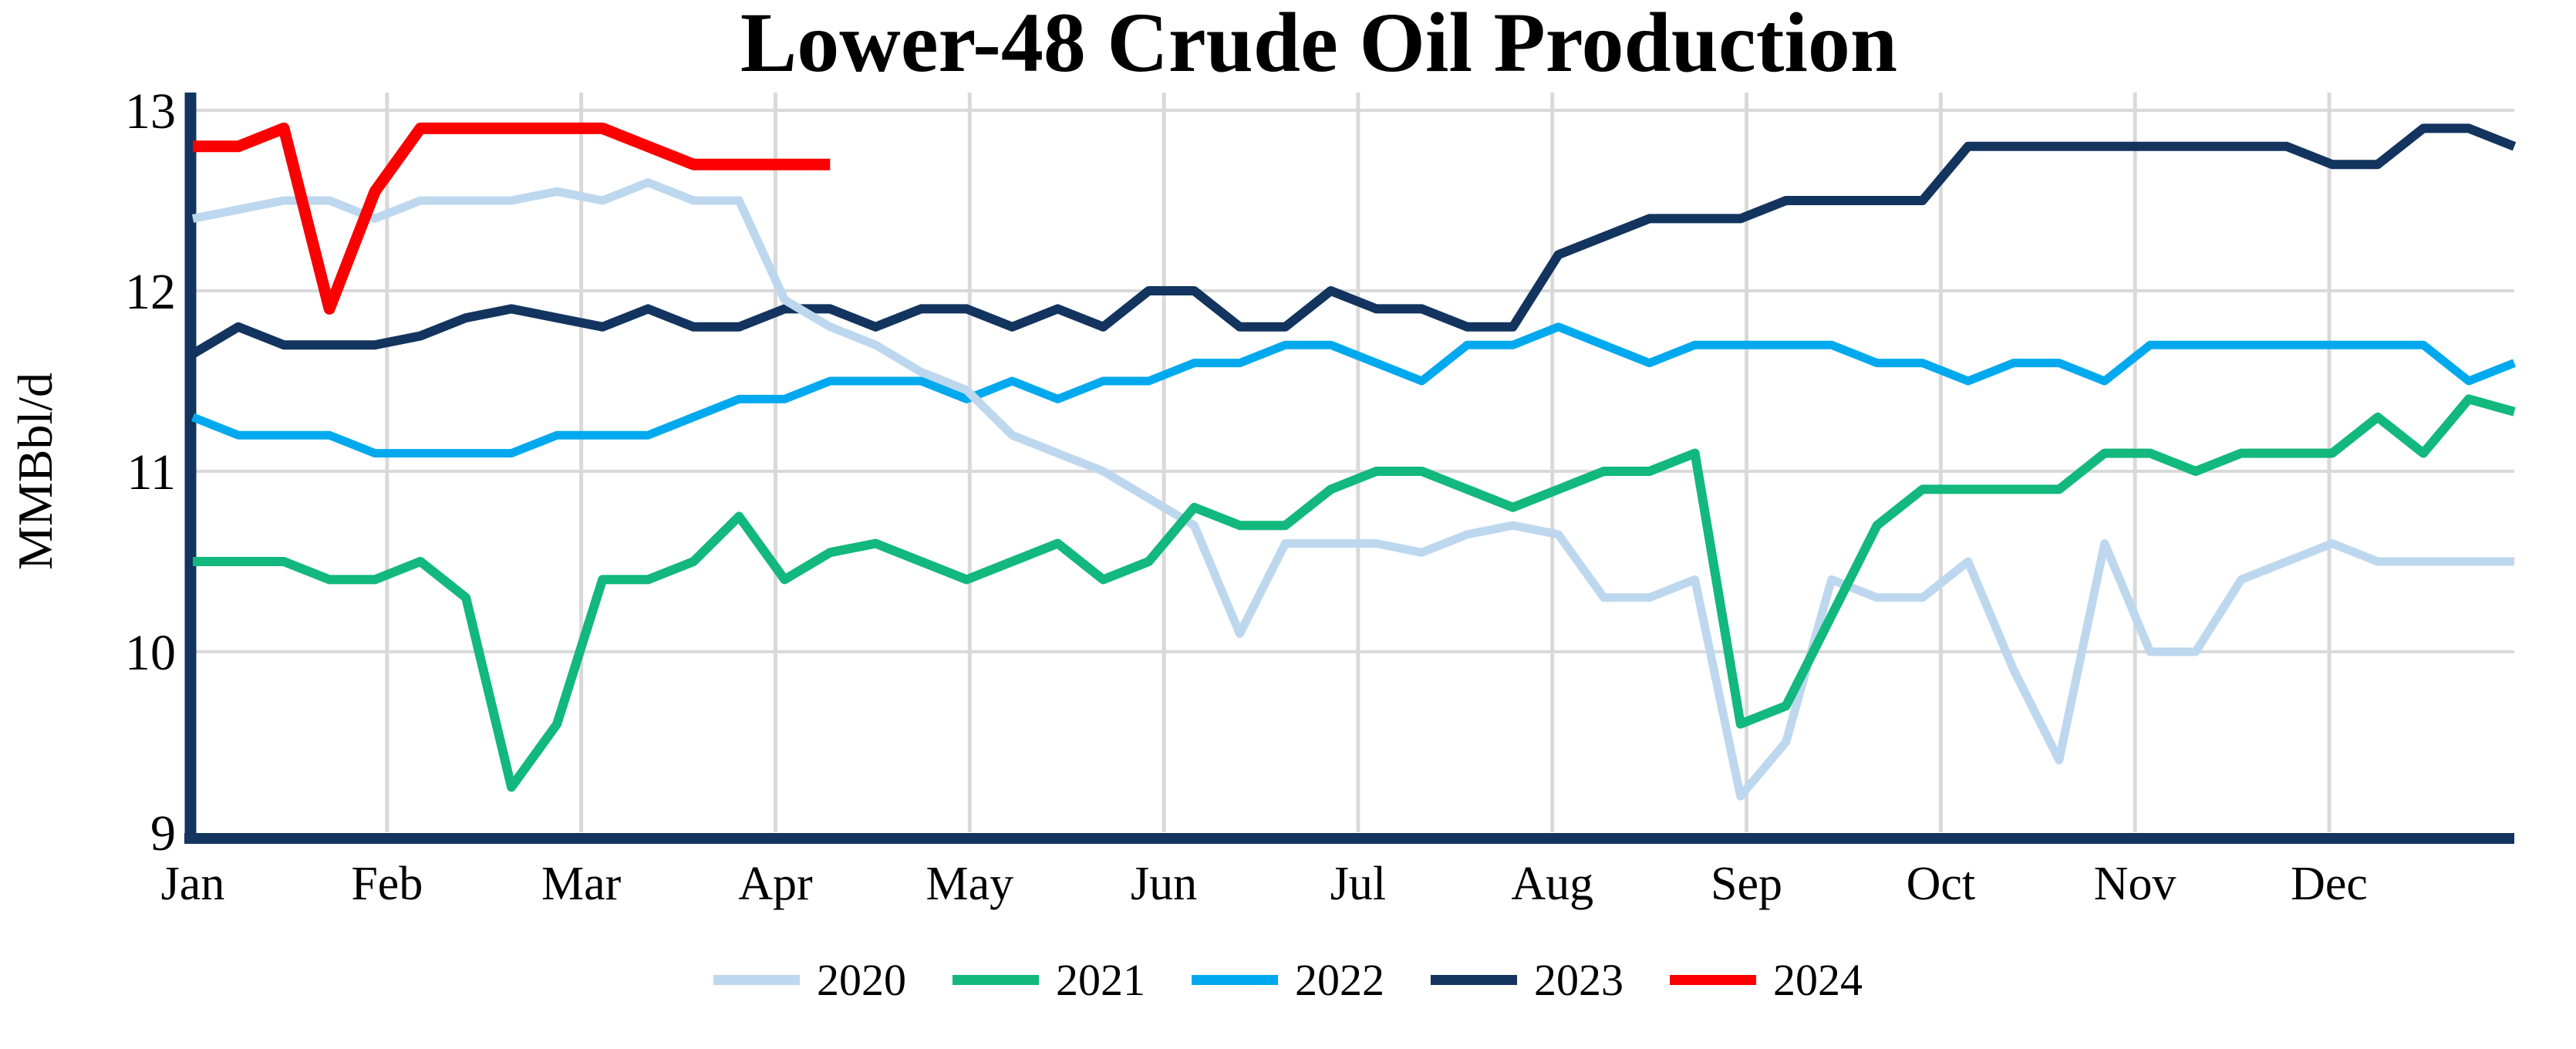  What do you see at coordinates (1354, 390) in the screenshot?
I see `series-line-2022` at bounding box center [1354, 390].